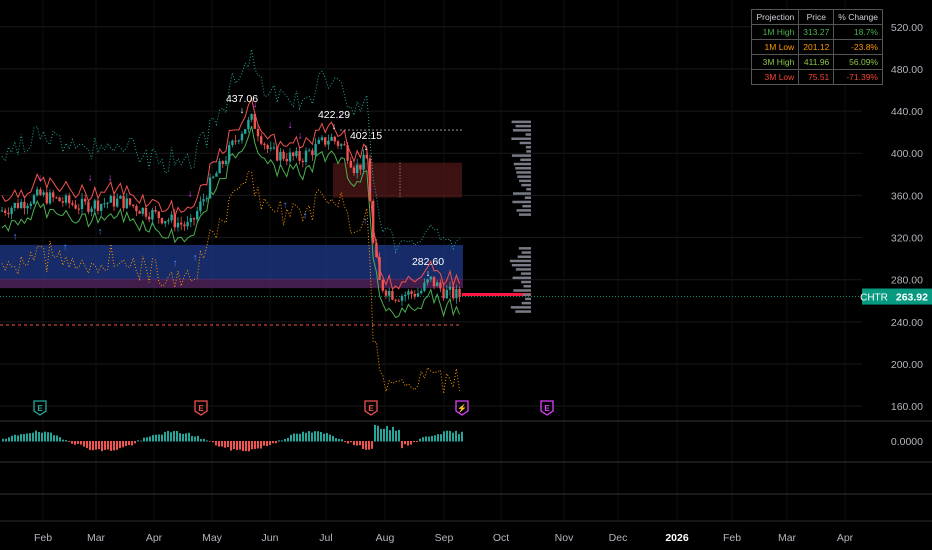 The height and width of the screenshot is (550, 932). I want to click on annotation-label: 282.60, so click(428, 262).